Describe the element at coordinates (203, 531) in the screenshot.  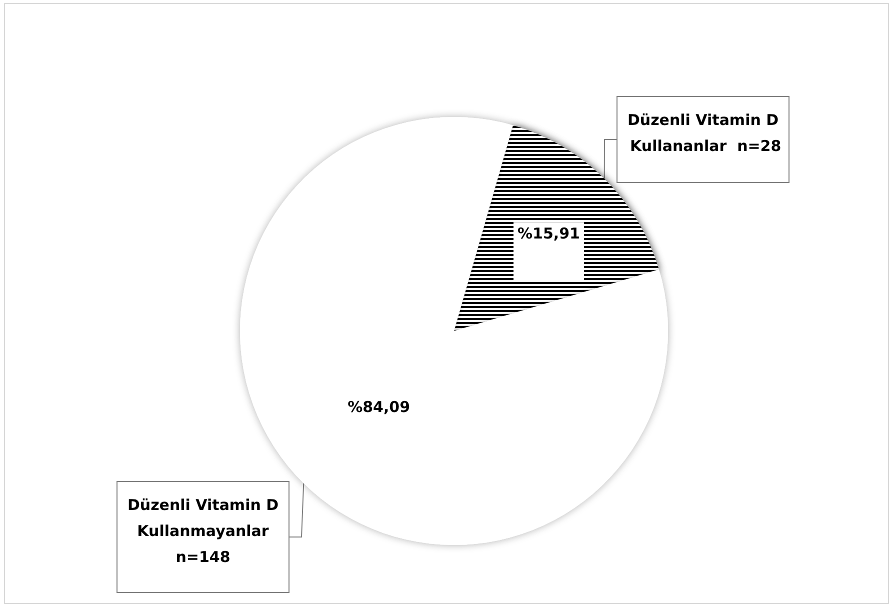
I see `slice-label: Düzenli Vitamin D Kullanmayanlar n=148` at that location.